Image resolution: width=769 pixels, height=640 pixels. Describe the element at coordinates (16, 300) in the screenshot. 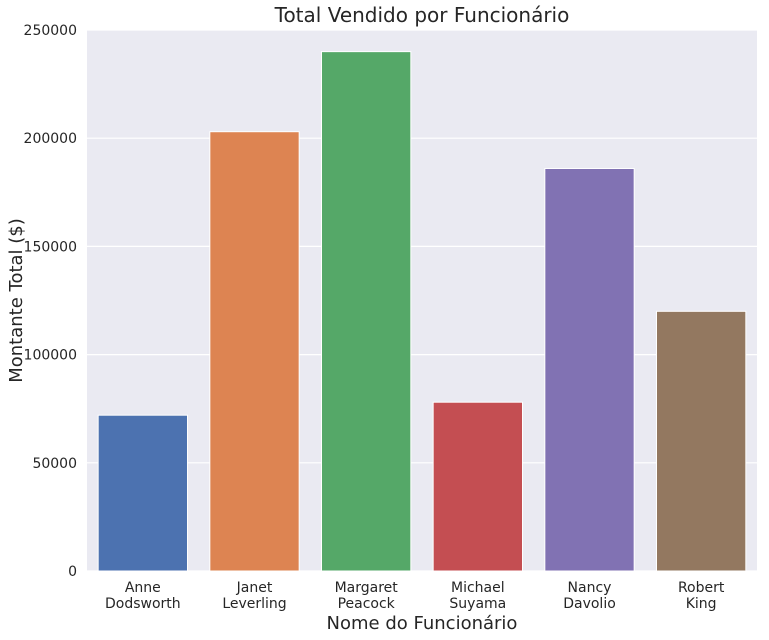

I see `y-axis-label: Montante Total ($)` at that location.